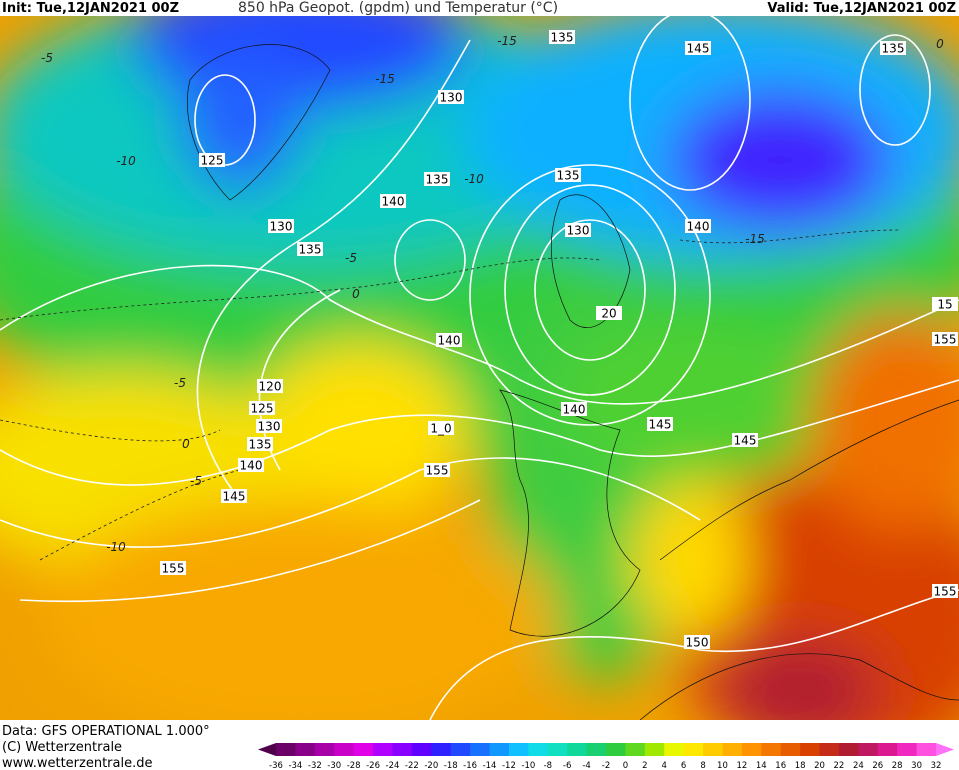  What do you see at coordinates (451, 765) in the screenshot?
I see `scale-label: -18` at bounding box center [451, 765].